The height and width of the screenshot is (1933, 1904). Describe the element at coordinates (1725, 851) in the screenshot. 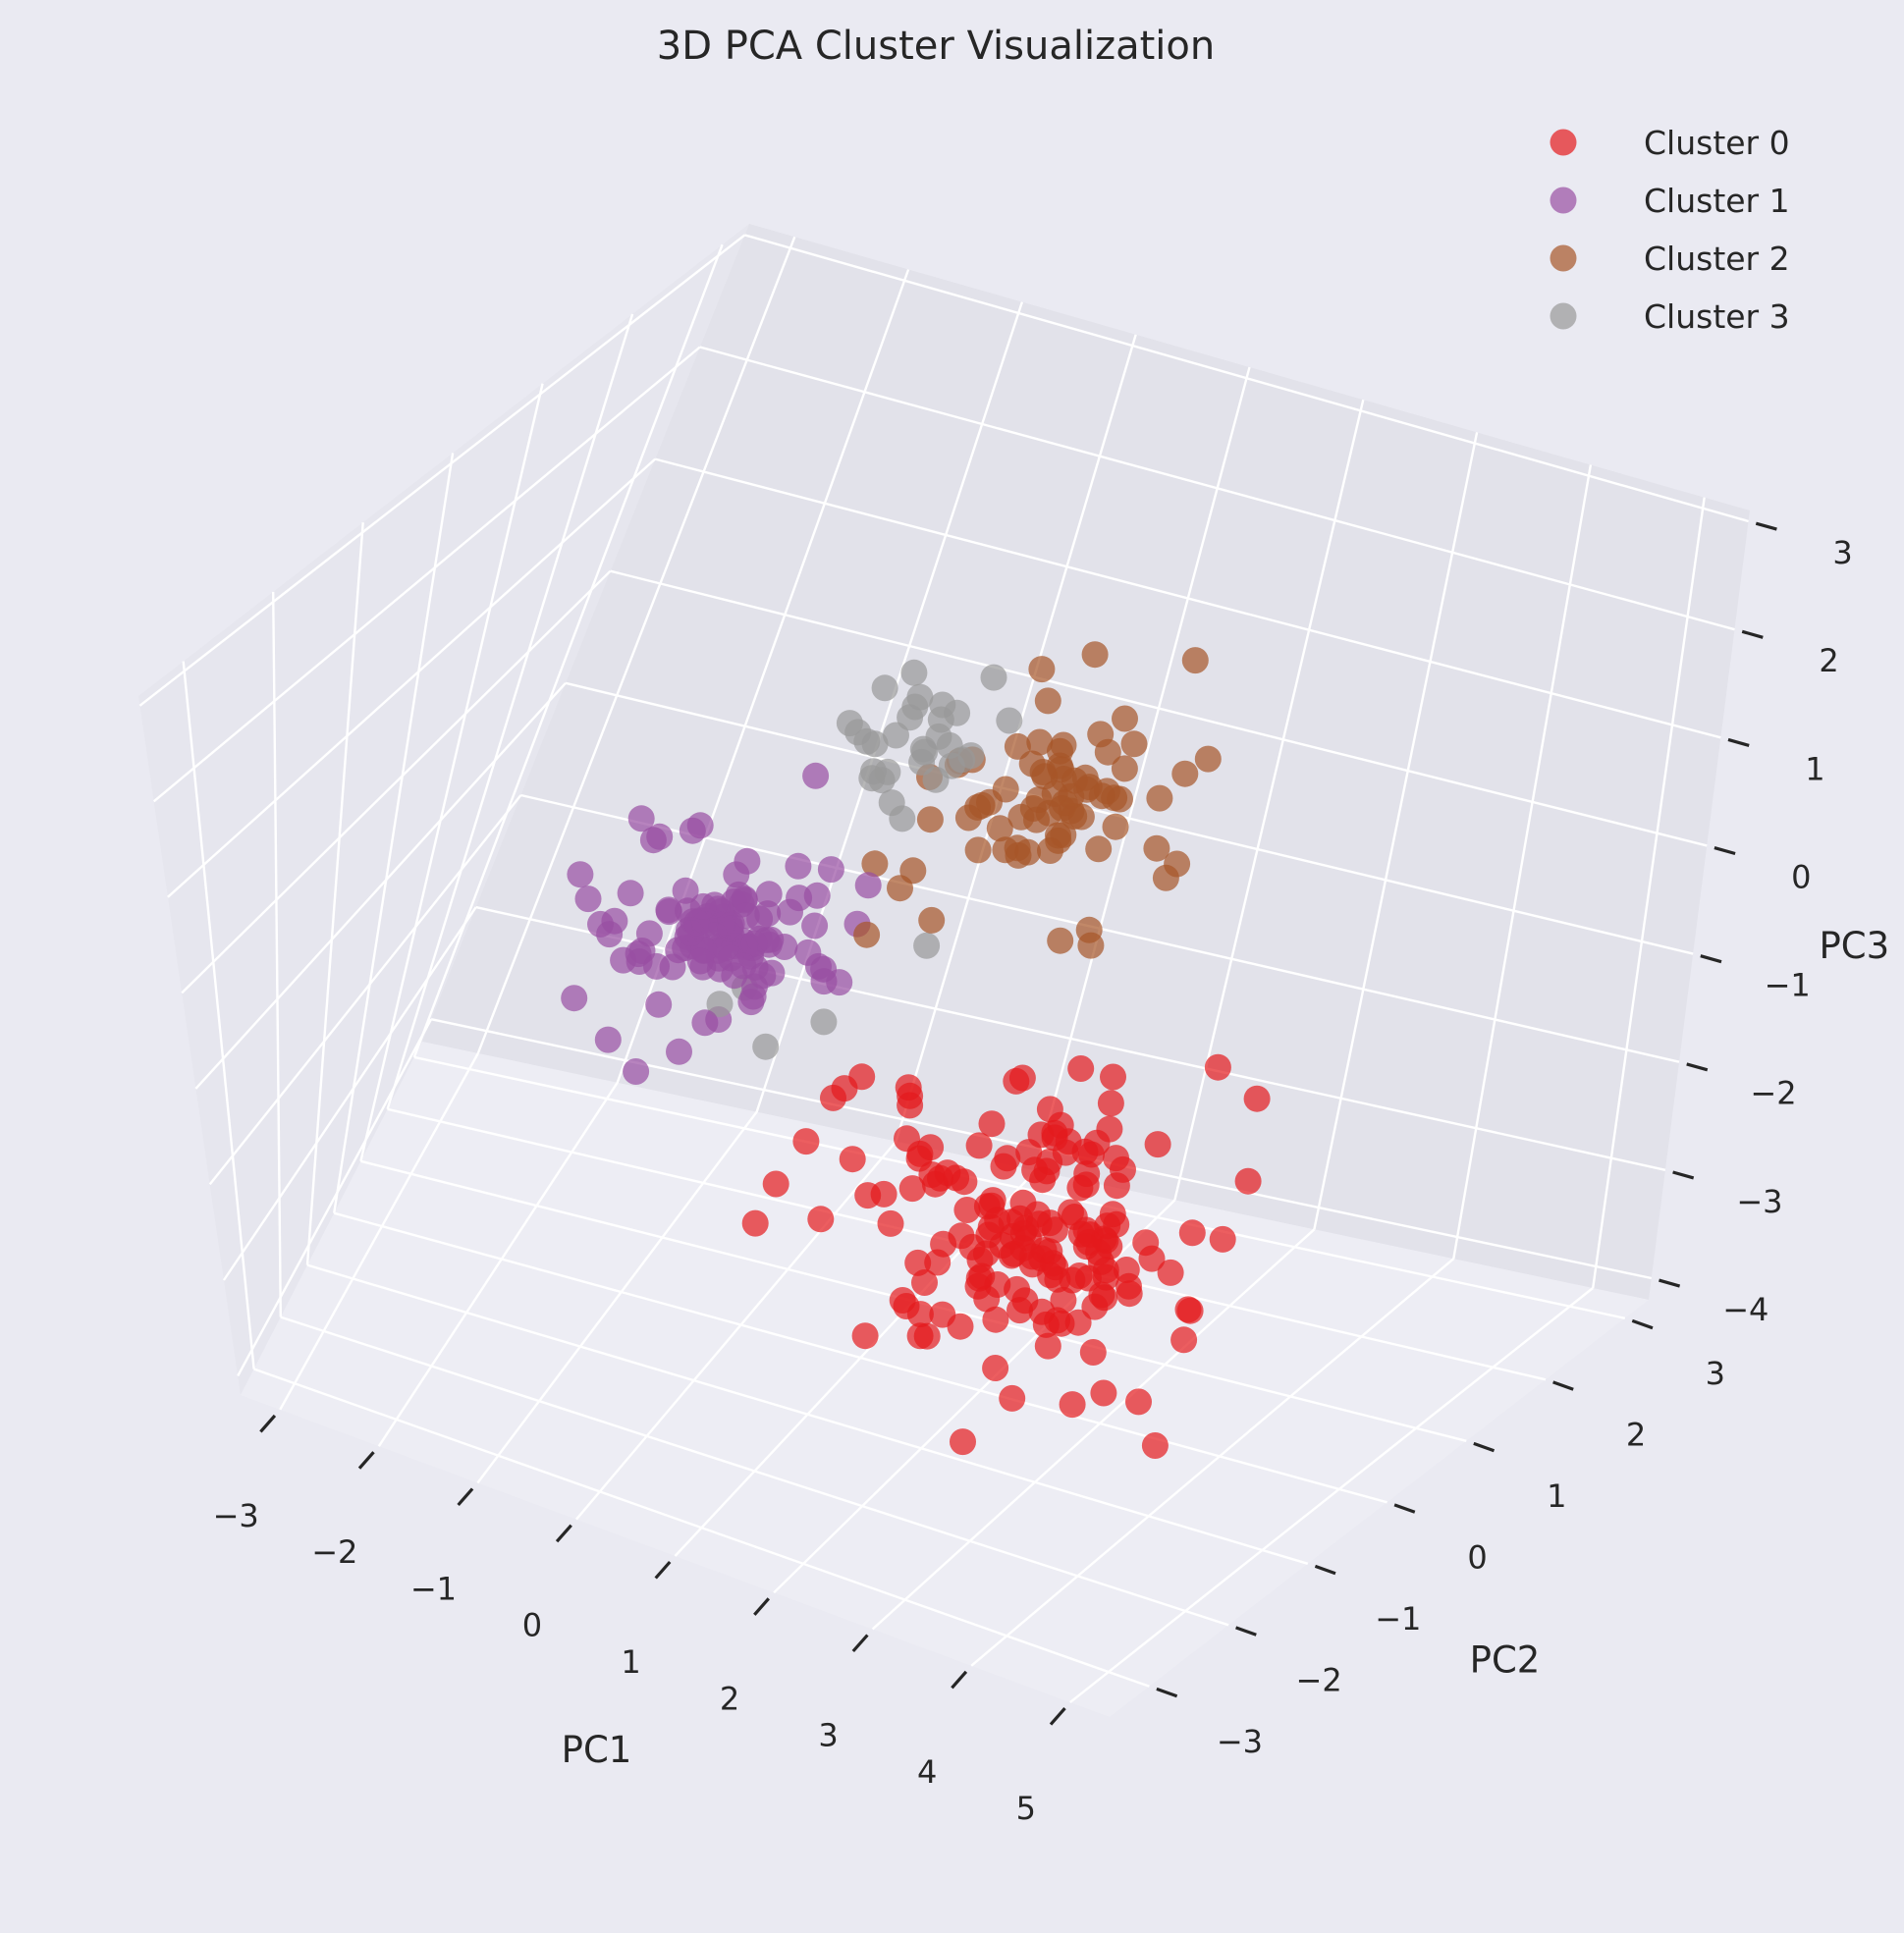

I see `z-axis-tick-4-tick` at that location.